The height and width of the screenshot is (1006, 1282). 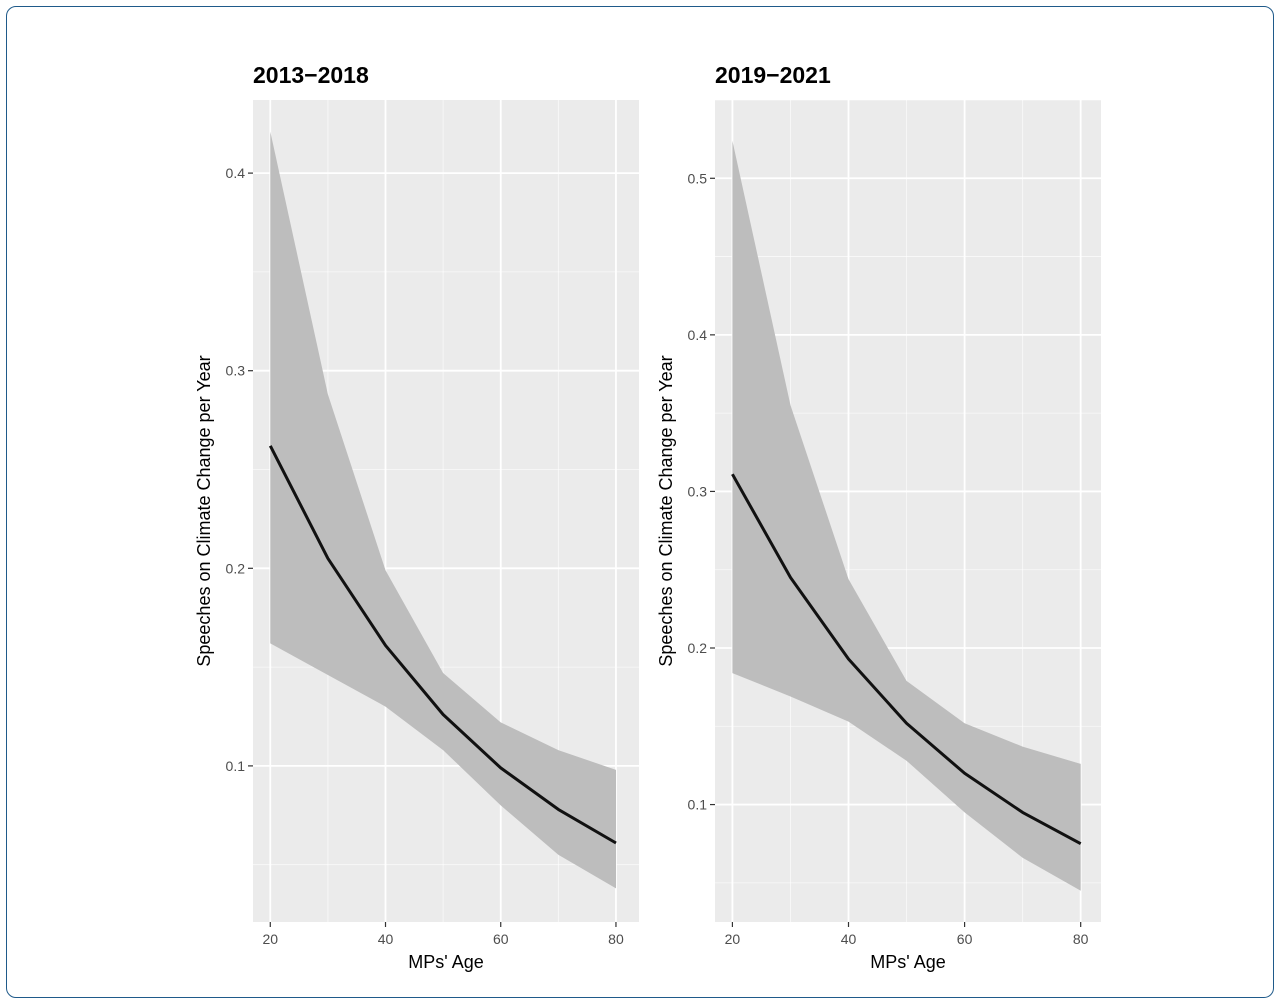 I want to click on panel-title: 2019−2021, so click(x=773, y=75).